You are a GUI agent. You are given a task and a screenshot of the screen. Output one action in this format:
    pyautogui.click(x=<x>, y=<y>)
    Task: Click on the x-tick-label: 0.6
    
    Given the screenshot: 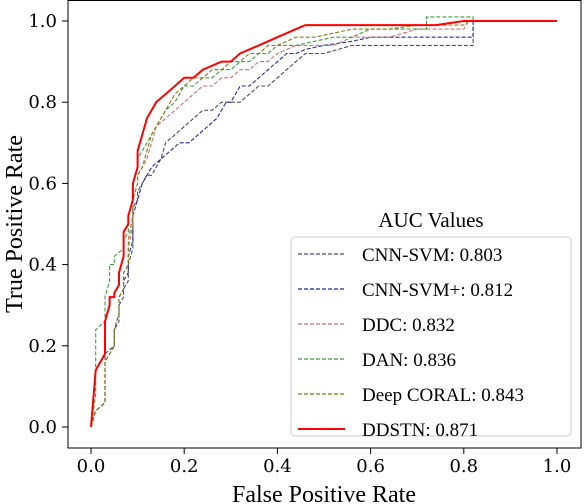 What is the action you would take?
    pyautogui.click(x=370, y=466)
    